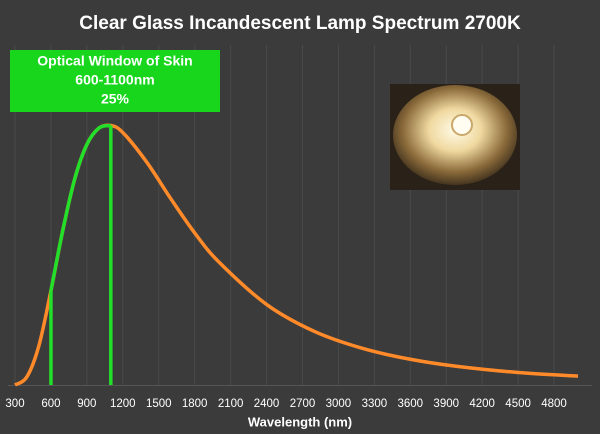 This screenshot has width=600, height=434. I want to click on x-tick-label: 1200, so click(123, 404).